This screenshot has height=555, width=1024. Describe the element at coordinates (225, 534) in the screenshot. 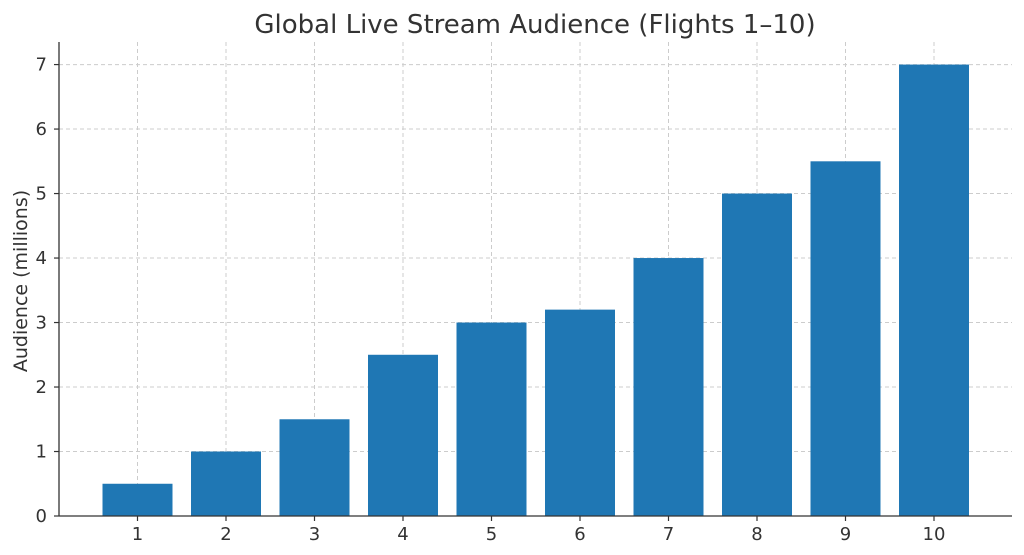

I see `x-tick-label: 2` at that location.